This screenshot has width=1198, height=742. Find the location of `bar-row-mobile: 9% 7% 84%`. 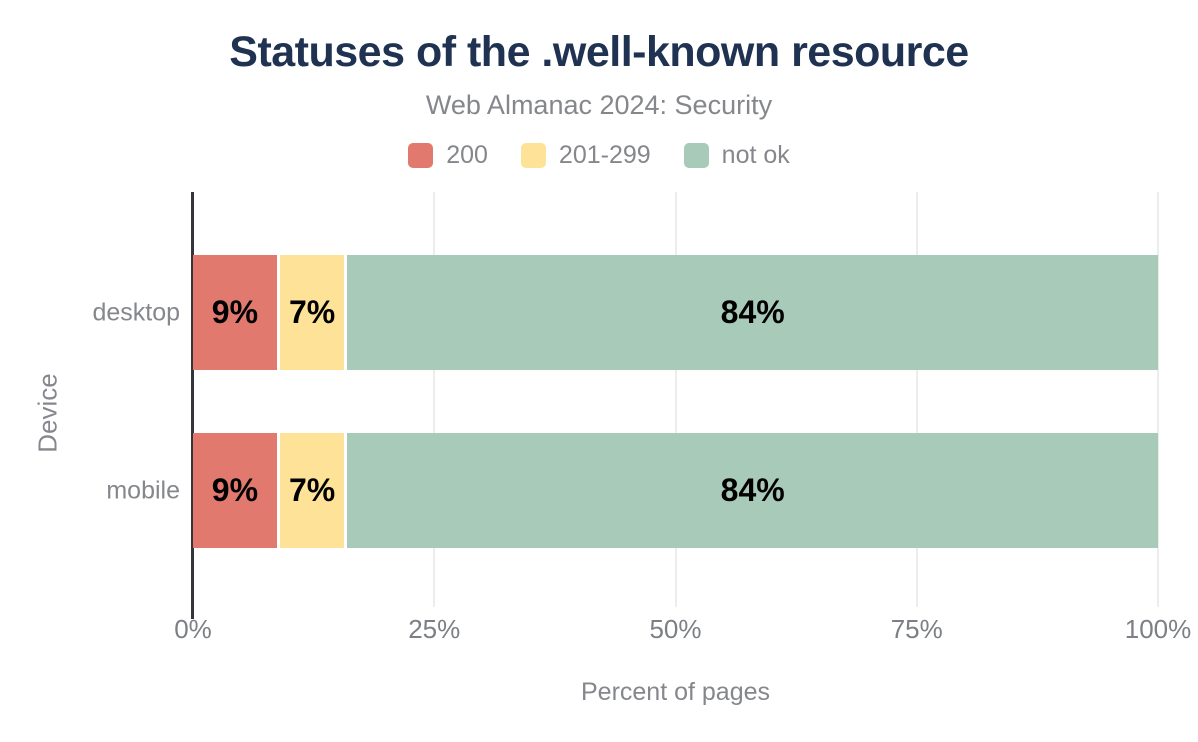

bar-row-mobile: 9% 7% 84% is located at coordinates (675, 490).